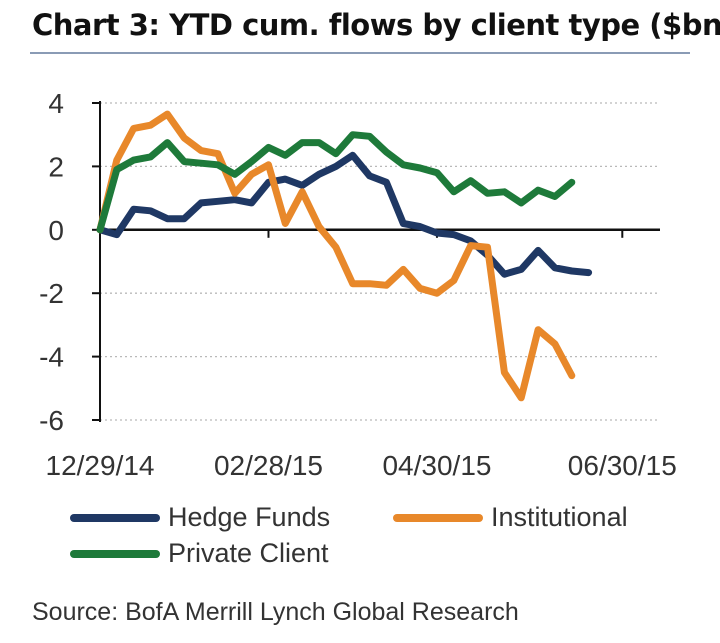 The image size is (720, 643). I want to click on legend-label-private-client: Private Client, so click(248, 553).